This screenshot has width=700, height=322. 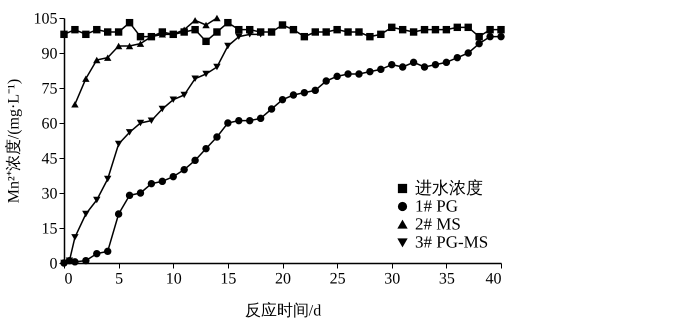 I want to click on x-tick-label: 15, so click(x=228, y=279).